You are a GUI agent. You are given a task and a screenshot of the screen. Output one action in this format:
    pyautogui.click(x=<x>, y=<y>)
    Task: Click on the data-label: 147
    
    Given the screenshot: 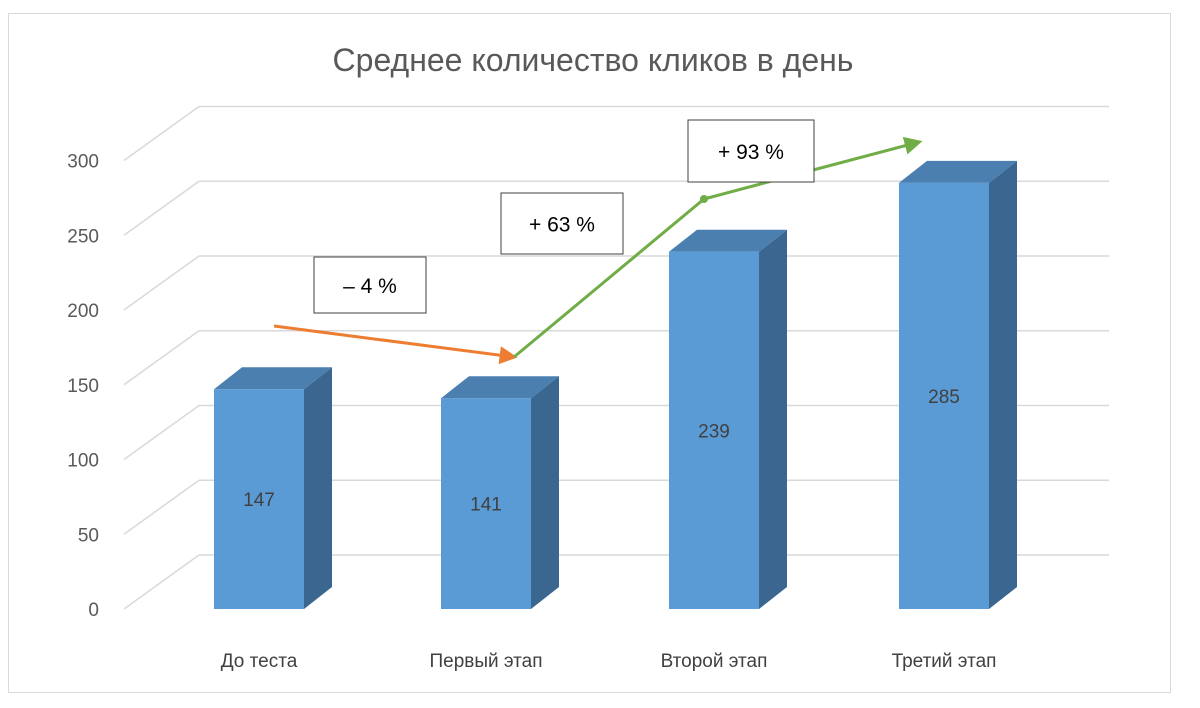 What is the action you would take?
    pyautogui.click(x=259, y=500)
    